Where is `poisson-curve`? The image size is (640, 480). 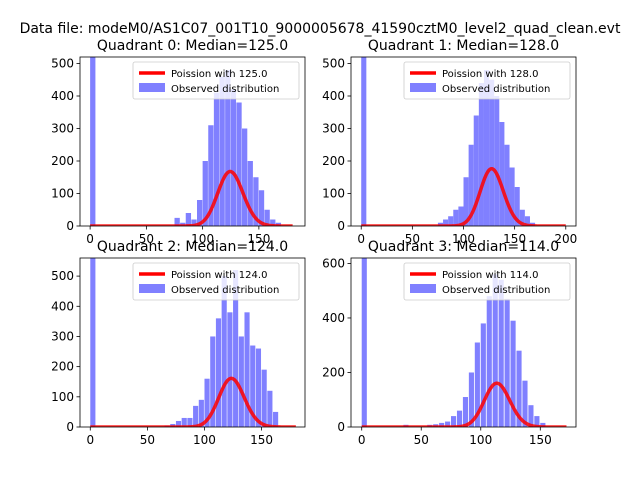
poisson-curve is located at coordinates (464, 404).